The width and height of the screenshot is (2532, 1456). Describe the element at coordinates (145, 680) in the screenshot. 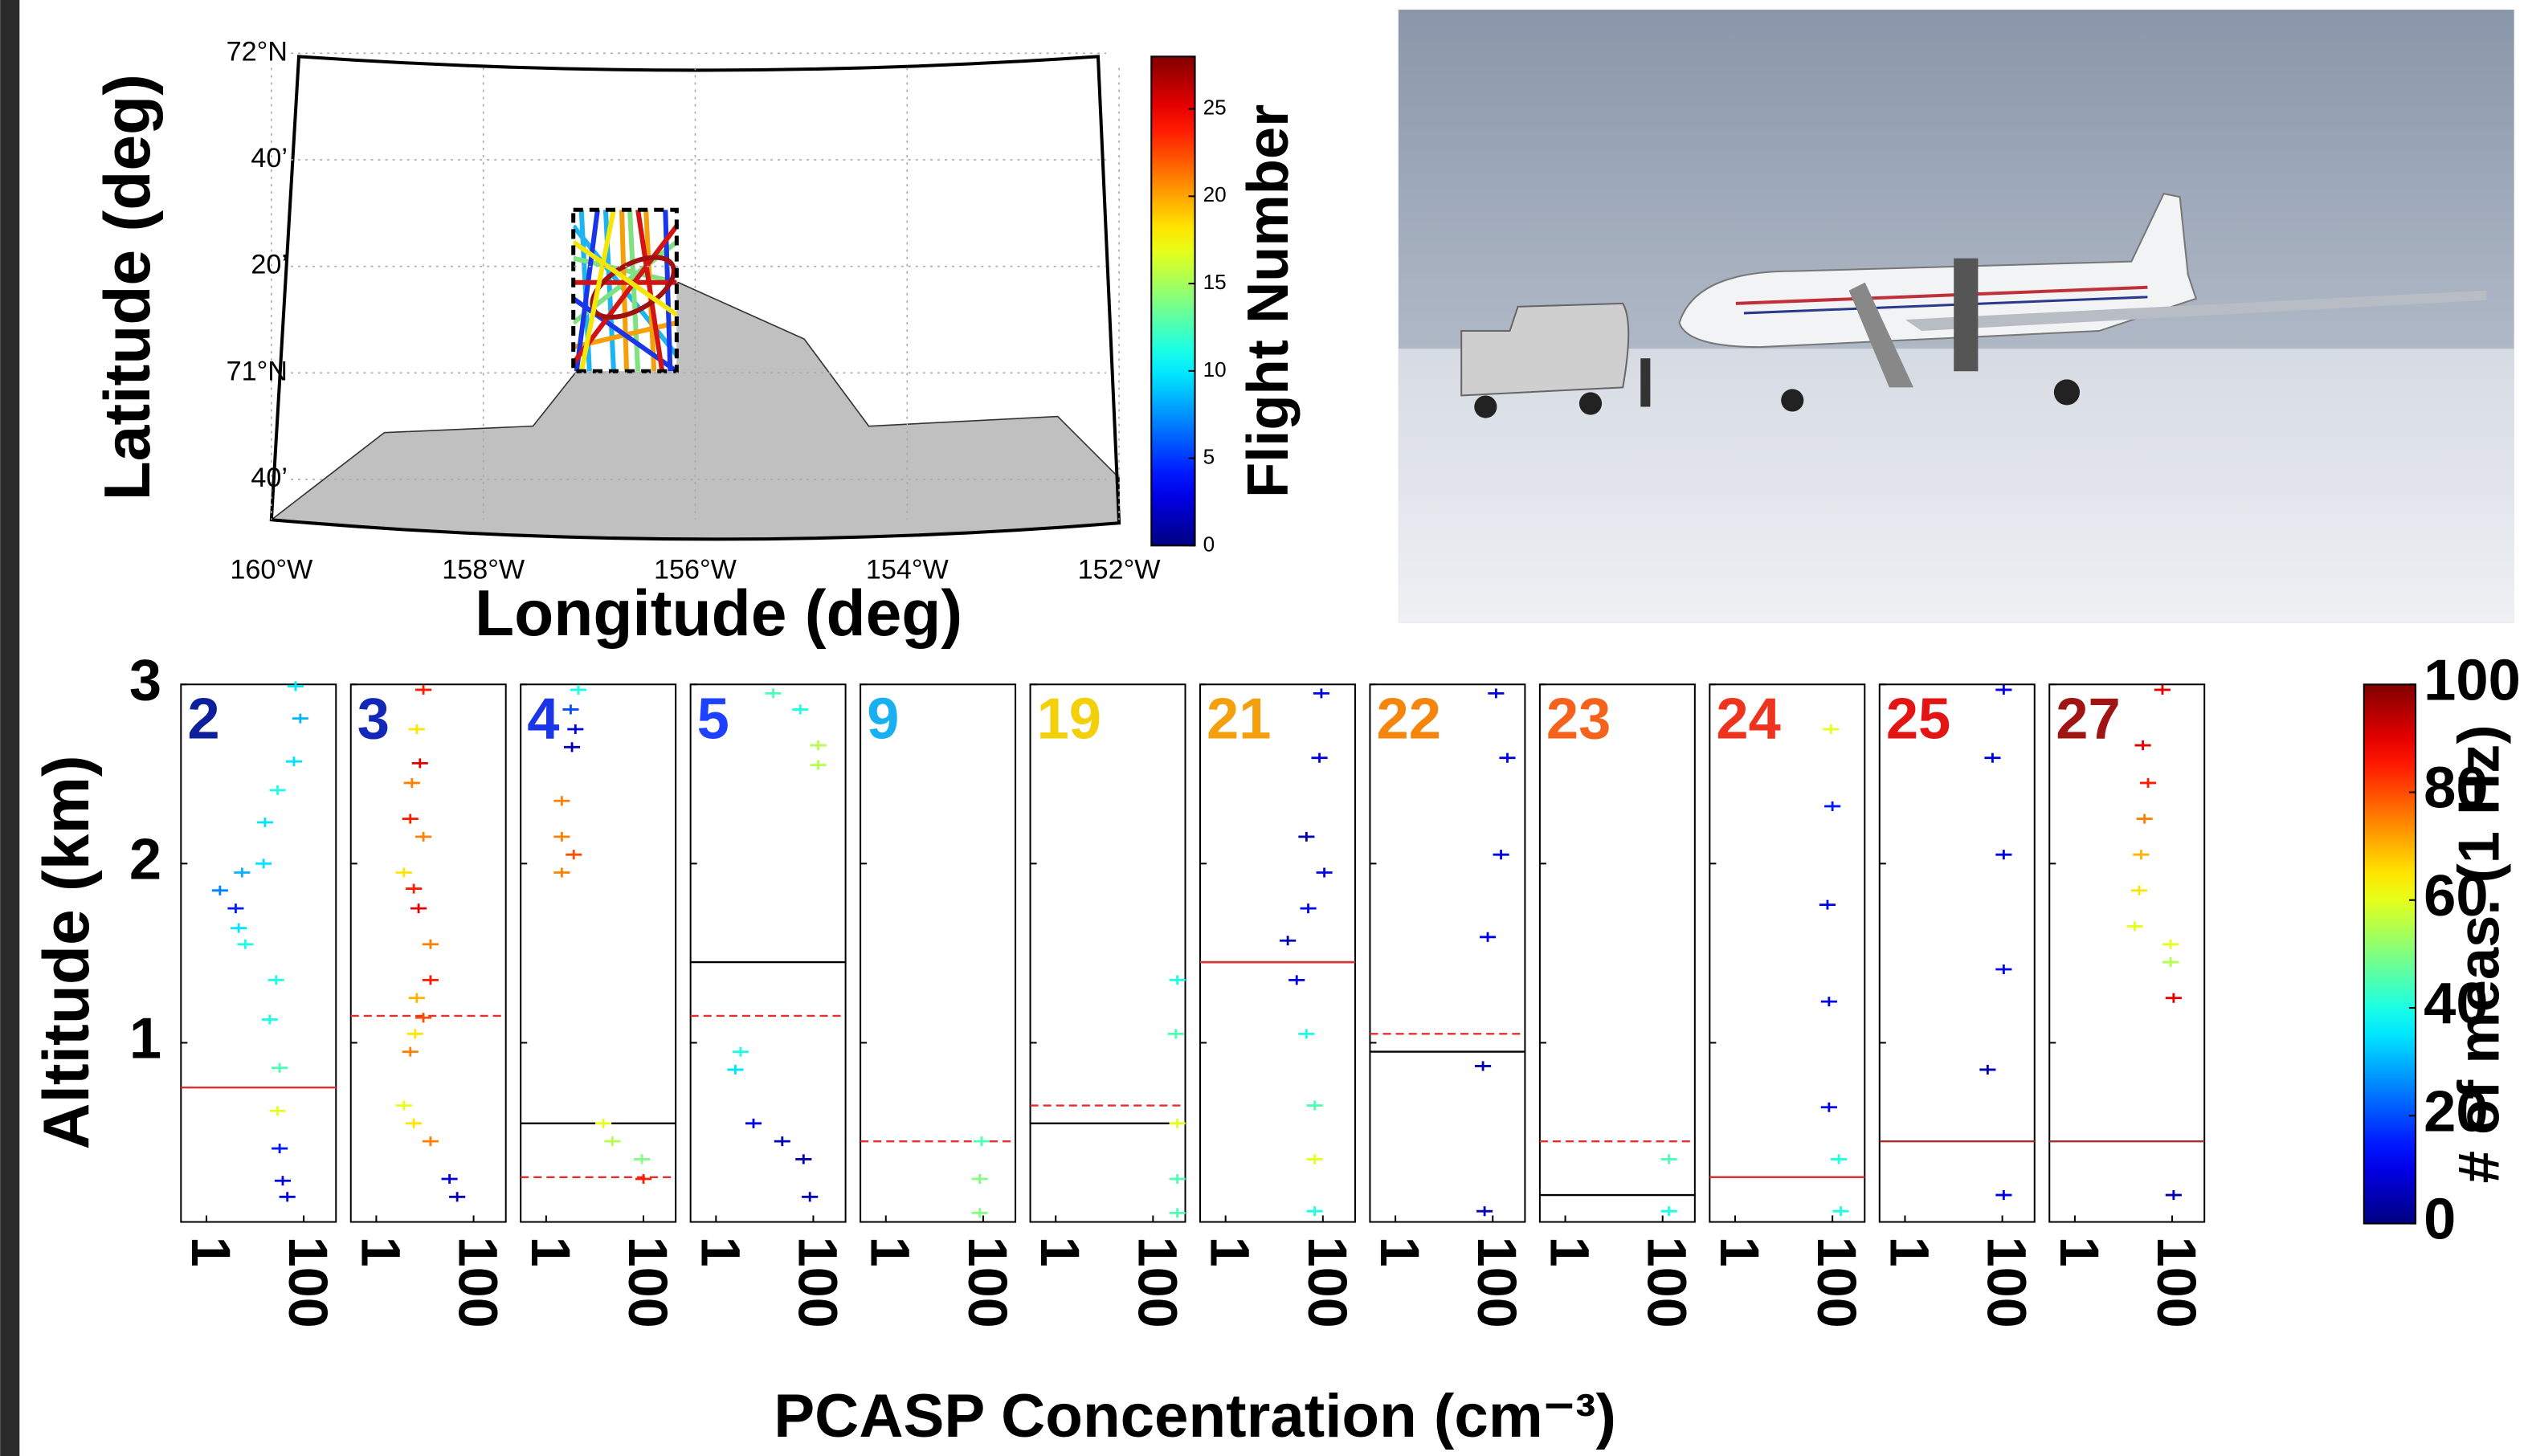

I see `y-tick-label: 3` at that location.